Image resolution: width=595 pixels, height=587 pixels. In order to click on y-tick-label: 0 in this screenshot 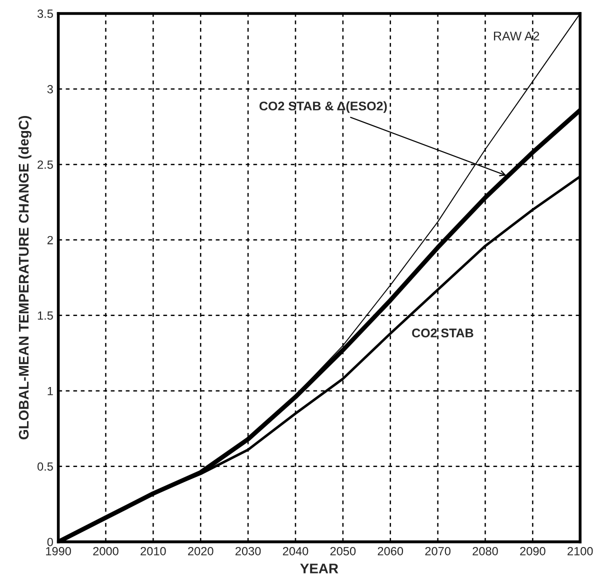, I will do `click(50, 542)`.